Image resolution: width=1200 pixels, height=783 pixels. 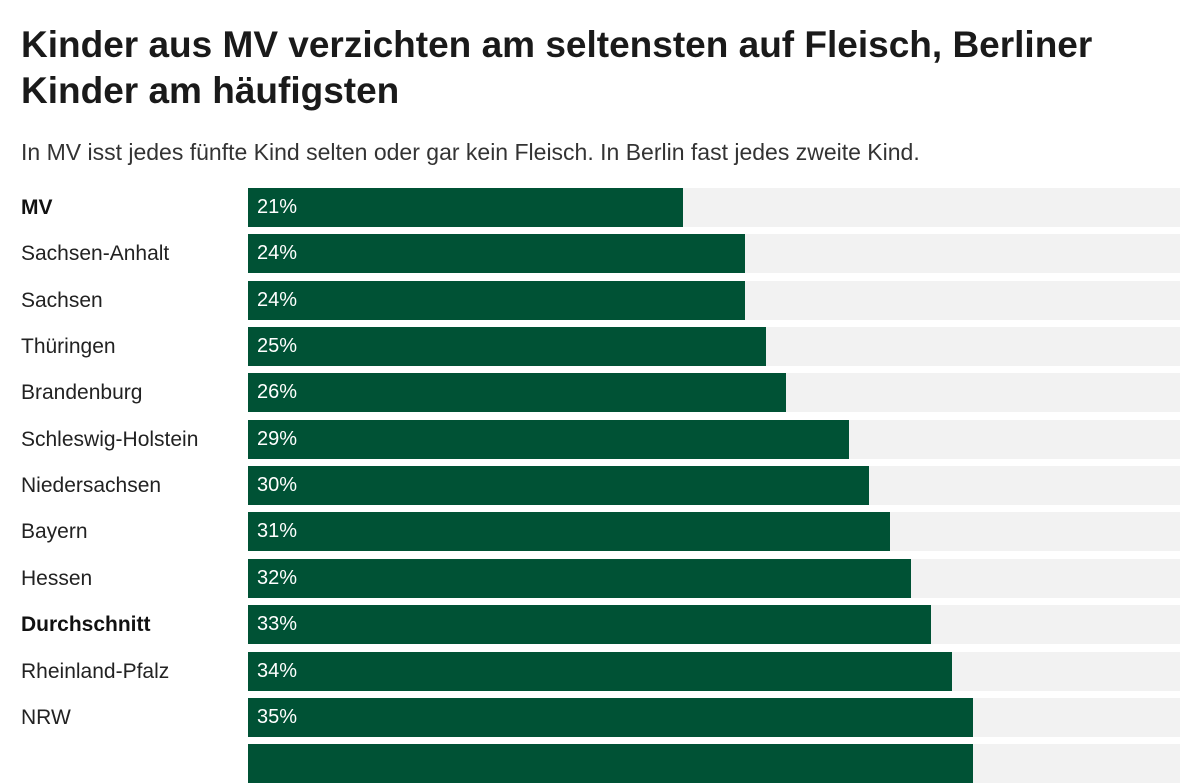 What do you see at coordinates (95, 671) in the screenshot?
I see `category-label: Rheinland-Pfalz` at bounding box center [95, 671].